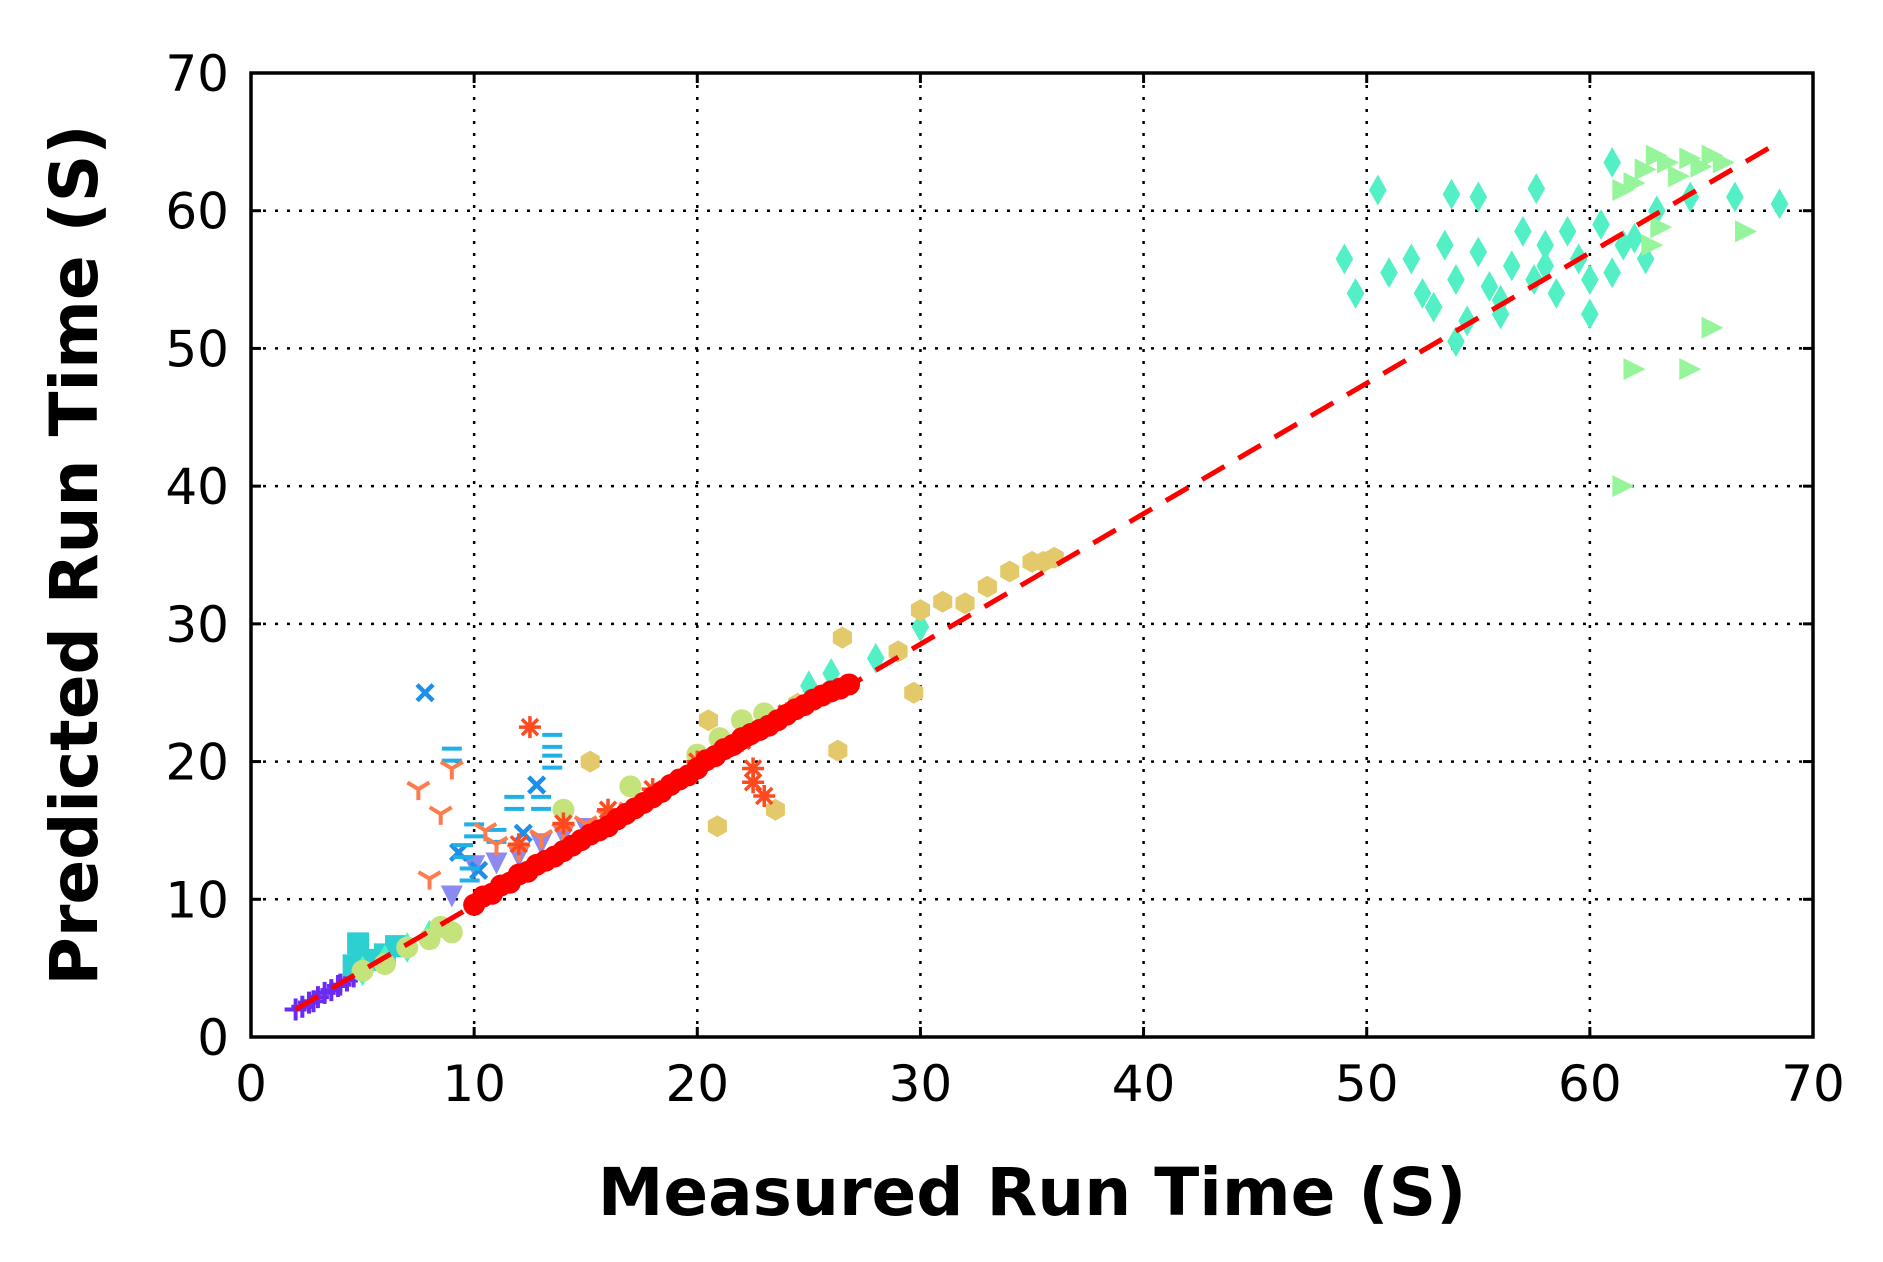 This screenshot has height=1262, width=1883. Describe the element at coordinates (197, 763) in the screenshot. I see `y-tick-label: 20` at that location.